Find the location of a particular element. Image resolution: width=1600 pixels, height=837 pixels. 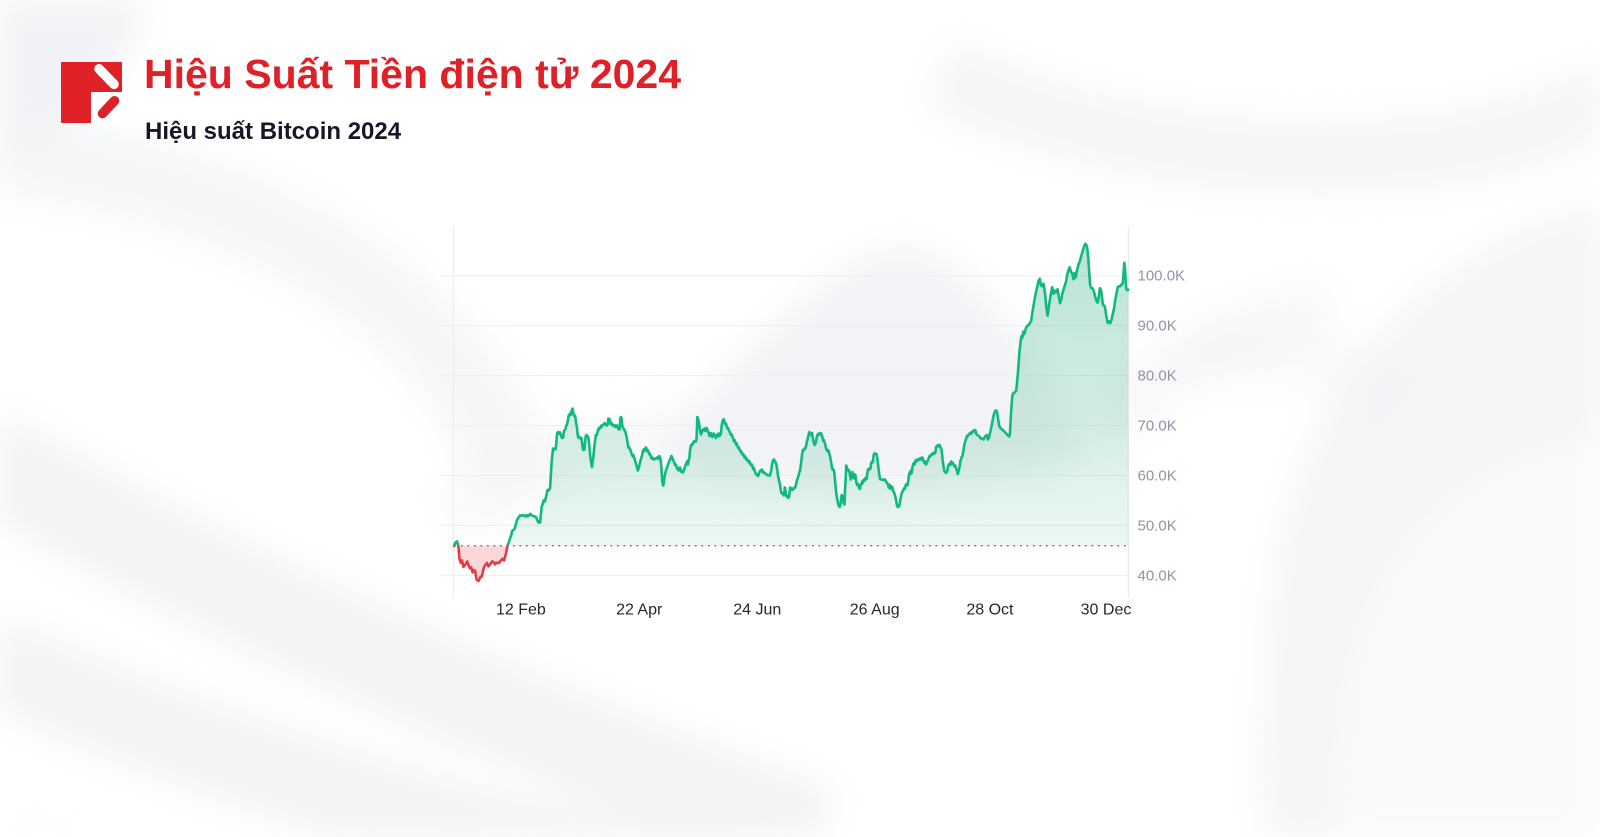

svg-text: 100.0K is located at coordinates (1162, 276).